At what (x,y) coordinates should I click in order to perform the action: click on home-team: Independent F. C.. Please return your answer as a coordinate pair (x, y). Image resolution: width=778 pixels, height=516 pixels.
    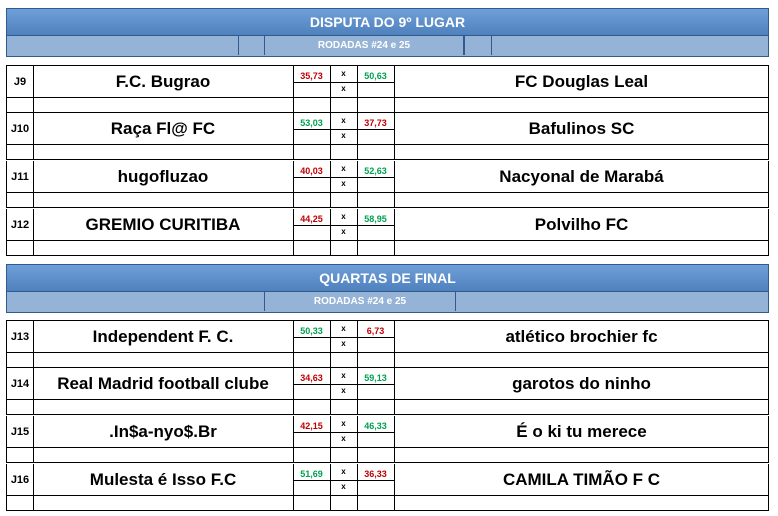
    Looking at the image, I should click on (163, 336).